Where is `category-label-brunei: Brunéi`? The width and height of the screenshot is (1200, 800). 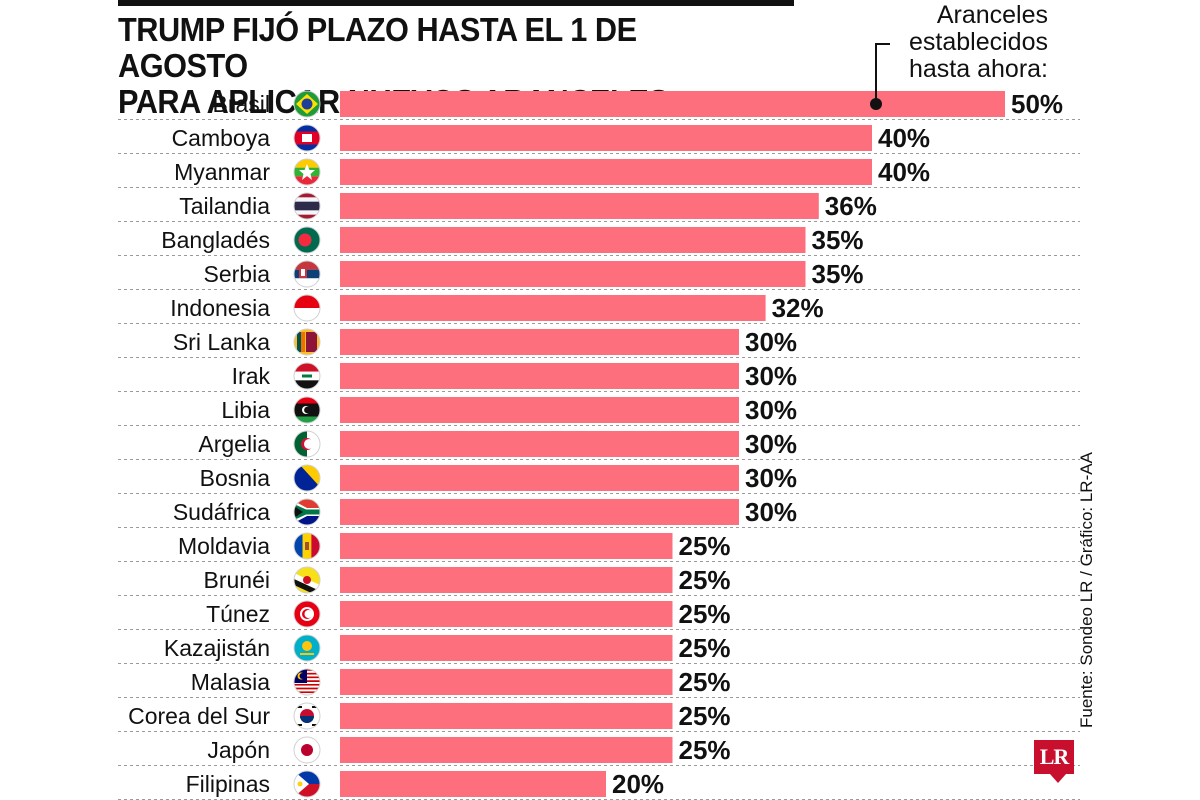
category-label-brunei: Brunéi is located at coordinates (237, 580).